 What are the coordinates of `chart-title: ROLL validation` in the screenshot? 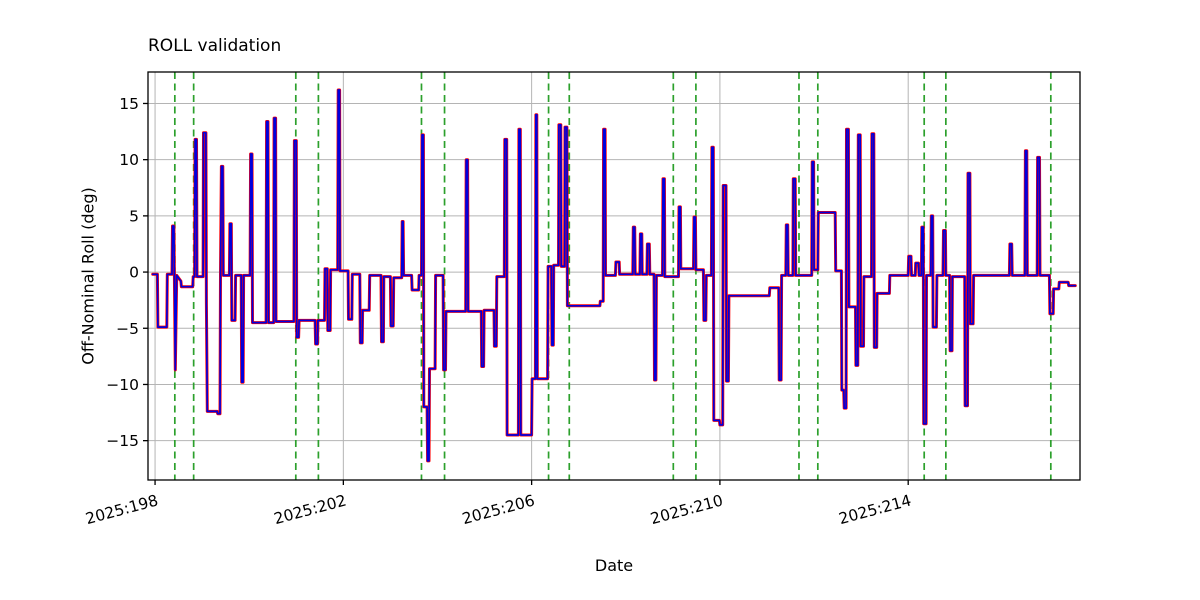 It's located at (215, 46).